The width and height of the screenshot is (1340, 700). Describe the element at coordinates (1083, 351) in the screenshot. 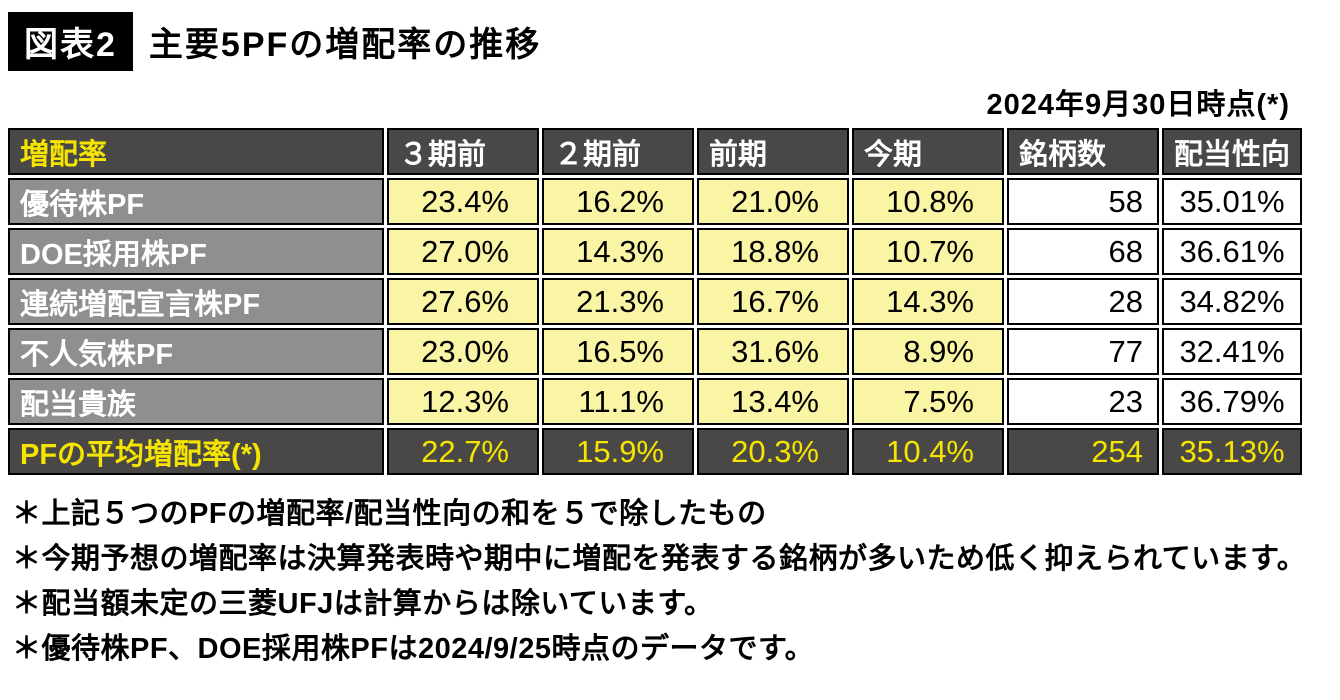

I see `stock-count-cell: 77` at that location.